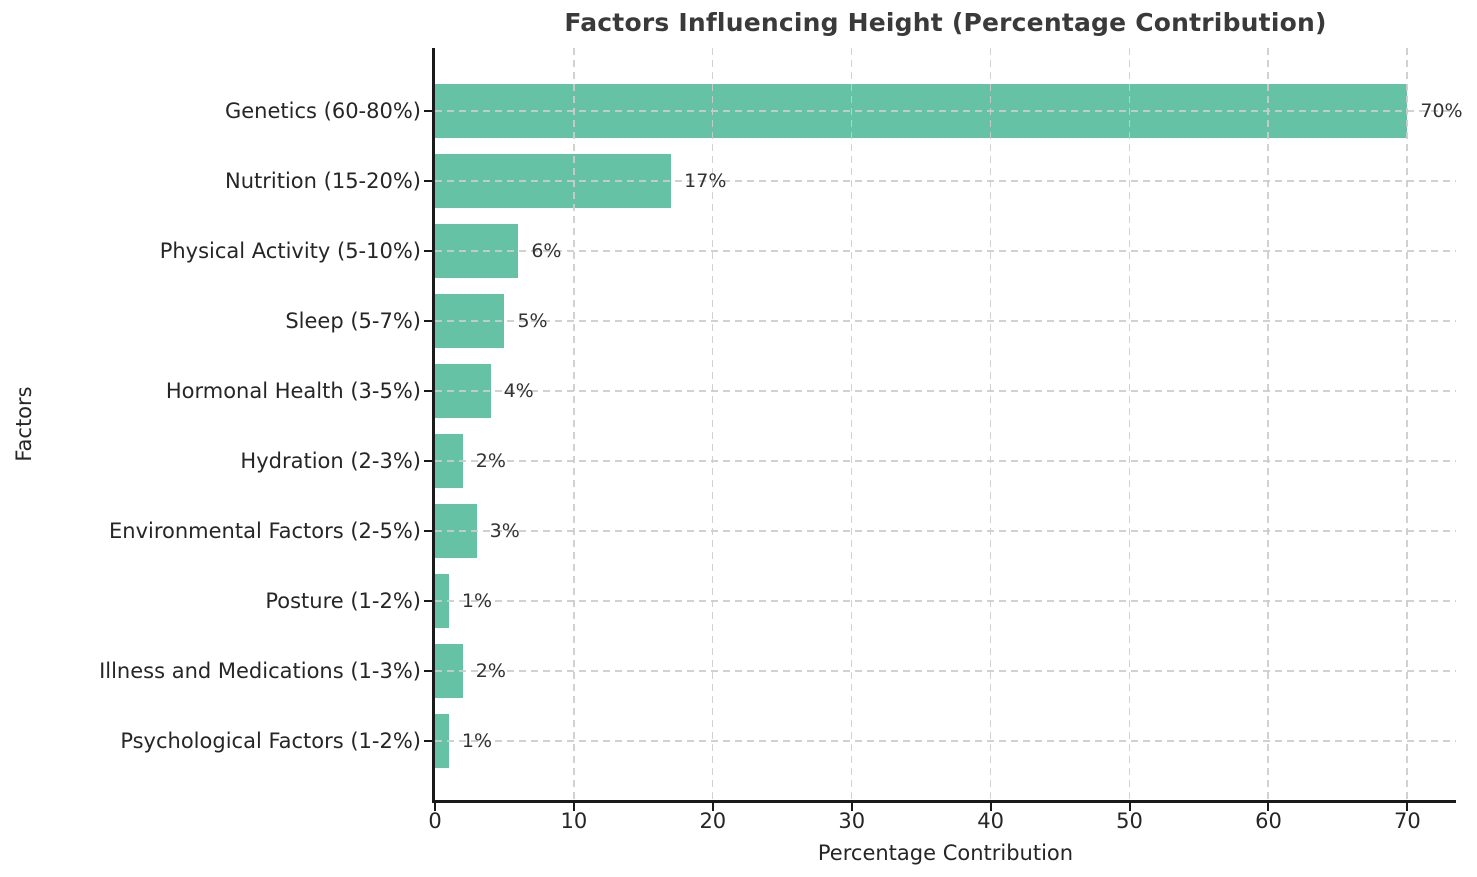 The width and height of the screenshot is (1477, 877). Describe the element at coordinates (435, 821) in the screenshot. I see `x-tick-label: 0` at that location.